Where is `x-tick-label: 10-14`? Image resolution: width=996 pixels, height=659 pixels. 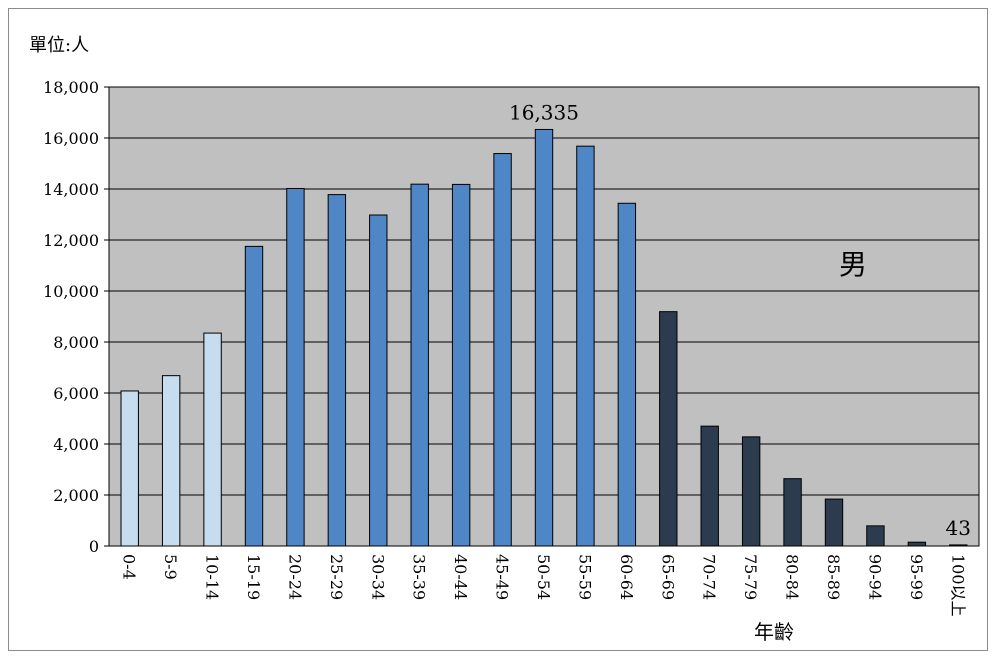
x-tick-label: 10-14 is located at coordinates (212, 577).